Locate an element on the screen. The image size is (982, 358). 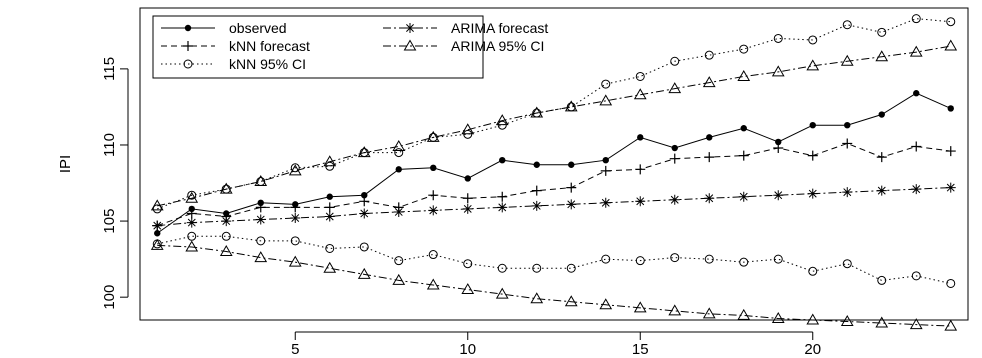
series-arima-forecast-line is located at coordinates (554, 207).